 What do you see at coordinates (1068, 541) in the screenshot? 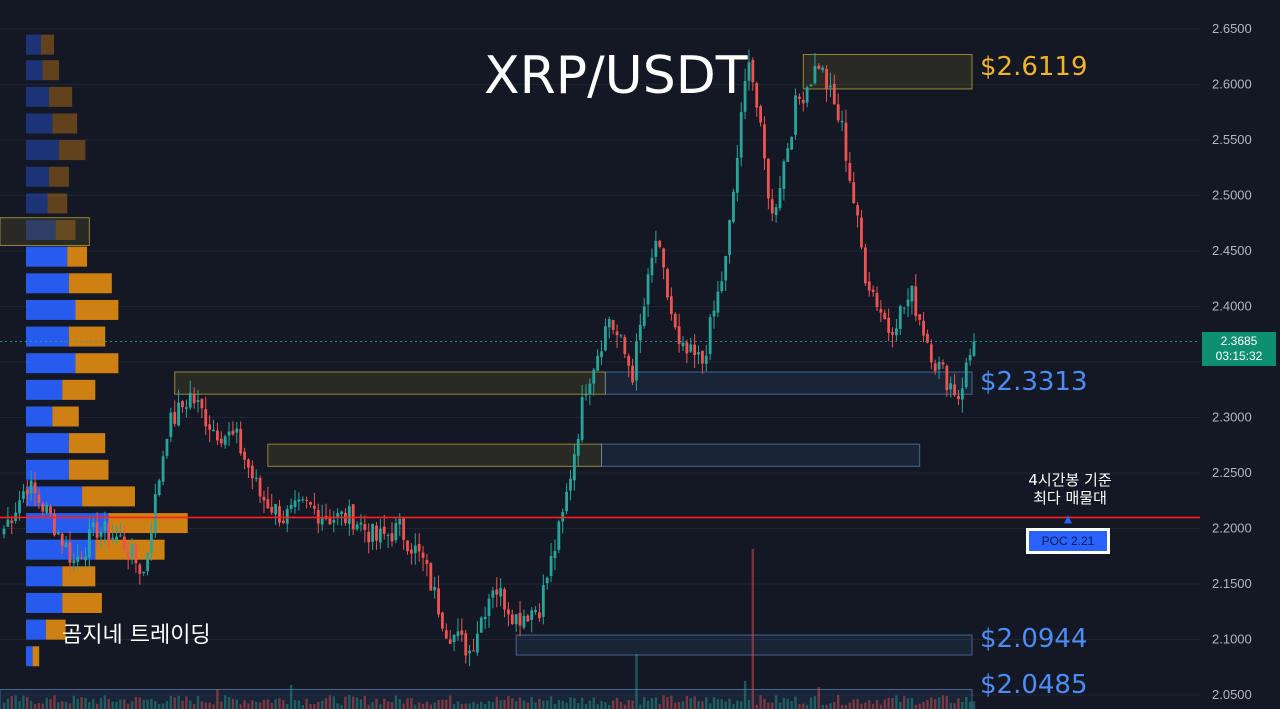
I see `poc-badge: POC 2.21` at bounding box center [1068, 541].